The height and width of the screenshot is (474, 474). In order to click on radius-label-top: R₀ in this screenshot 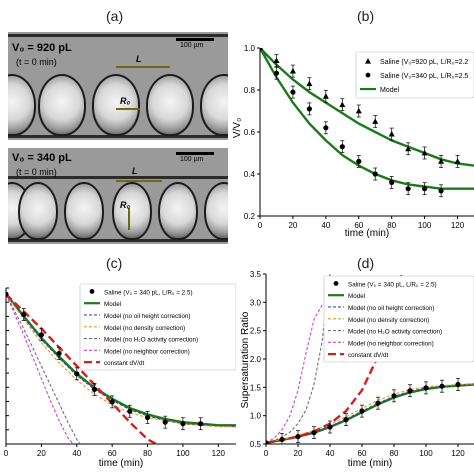, I will do `click(125, 101)`.